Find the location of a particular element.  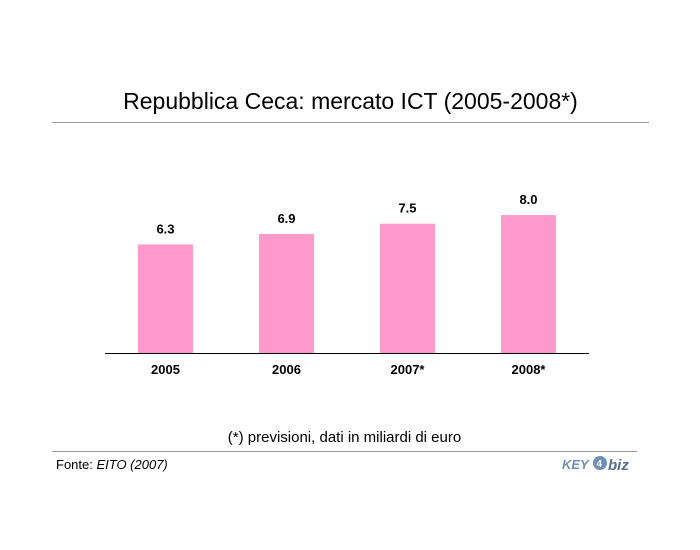

logo-4-glyph: 4 is located at coordinates (600, 464).